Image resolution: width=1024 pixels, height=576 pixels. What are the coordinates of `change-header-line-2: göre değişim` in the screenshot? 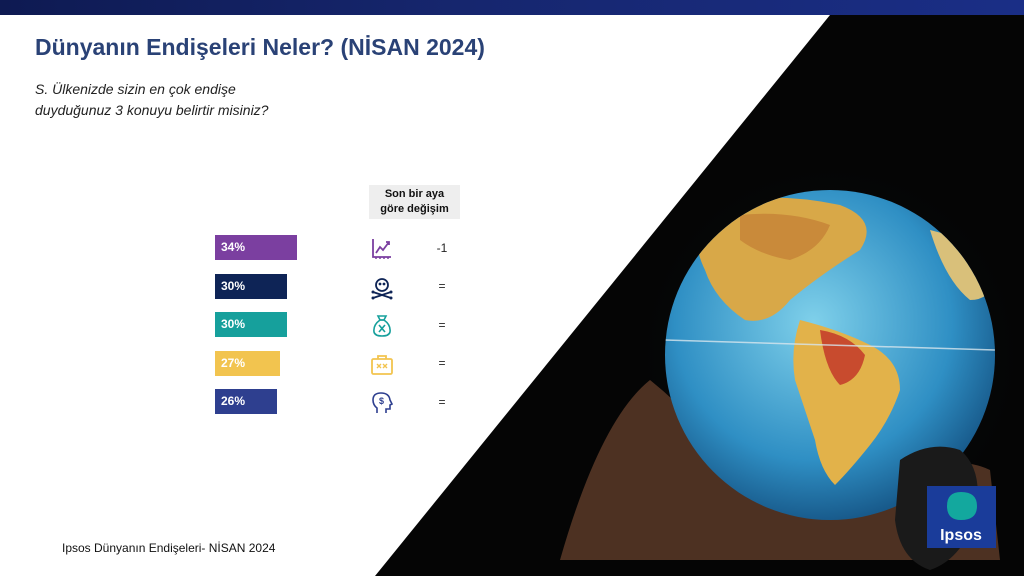 It's located at (414, 209).